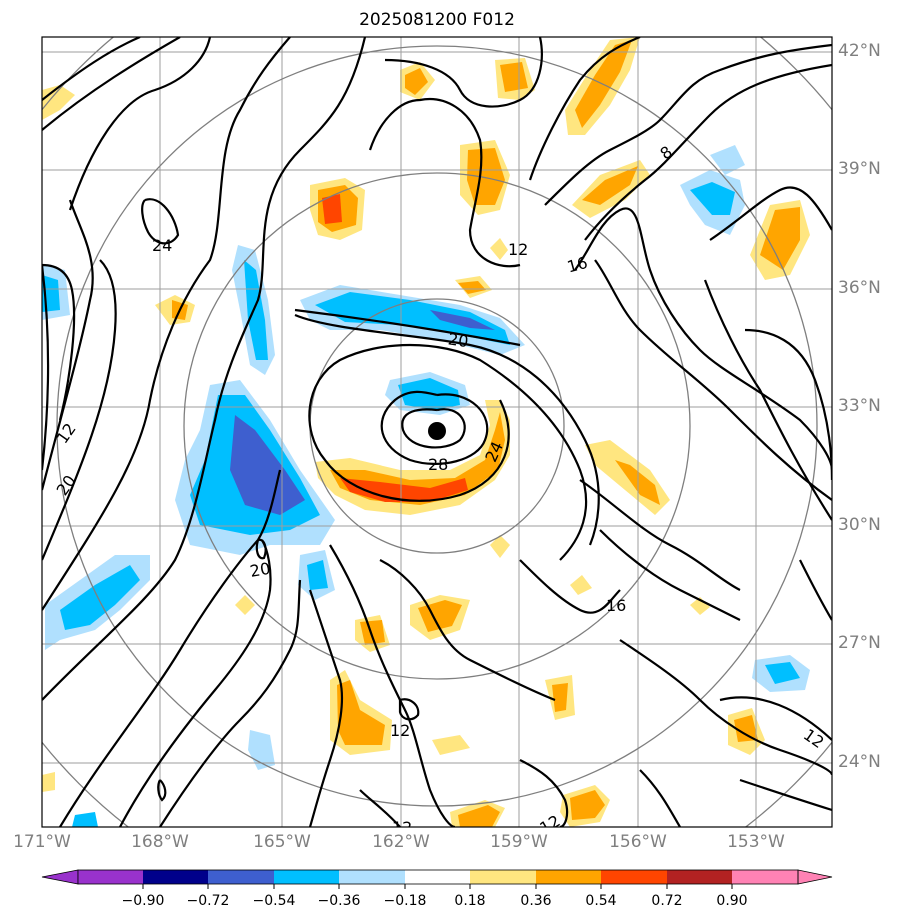 This screenshot has width=902, height=924. Describe the element at coordinates (519, 842) in the screenshot. I see `lon-tick-label: 159°W` at that location.